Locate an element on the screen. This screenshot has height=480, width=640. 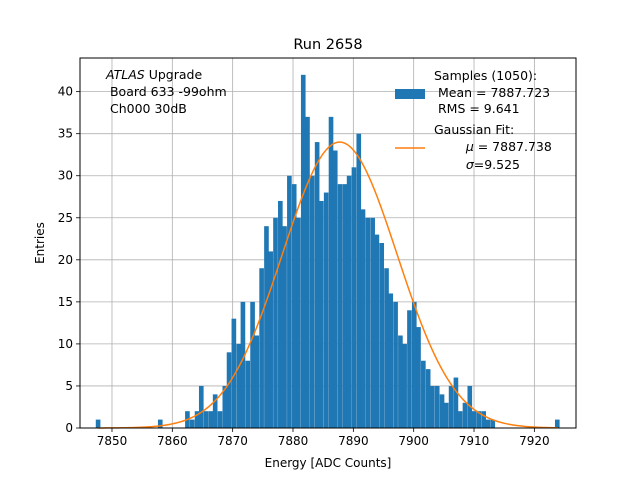
legend-hist-label-3: RMS = 9.641 is located at coordinates (477, 108).